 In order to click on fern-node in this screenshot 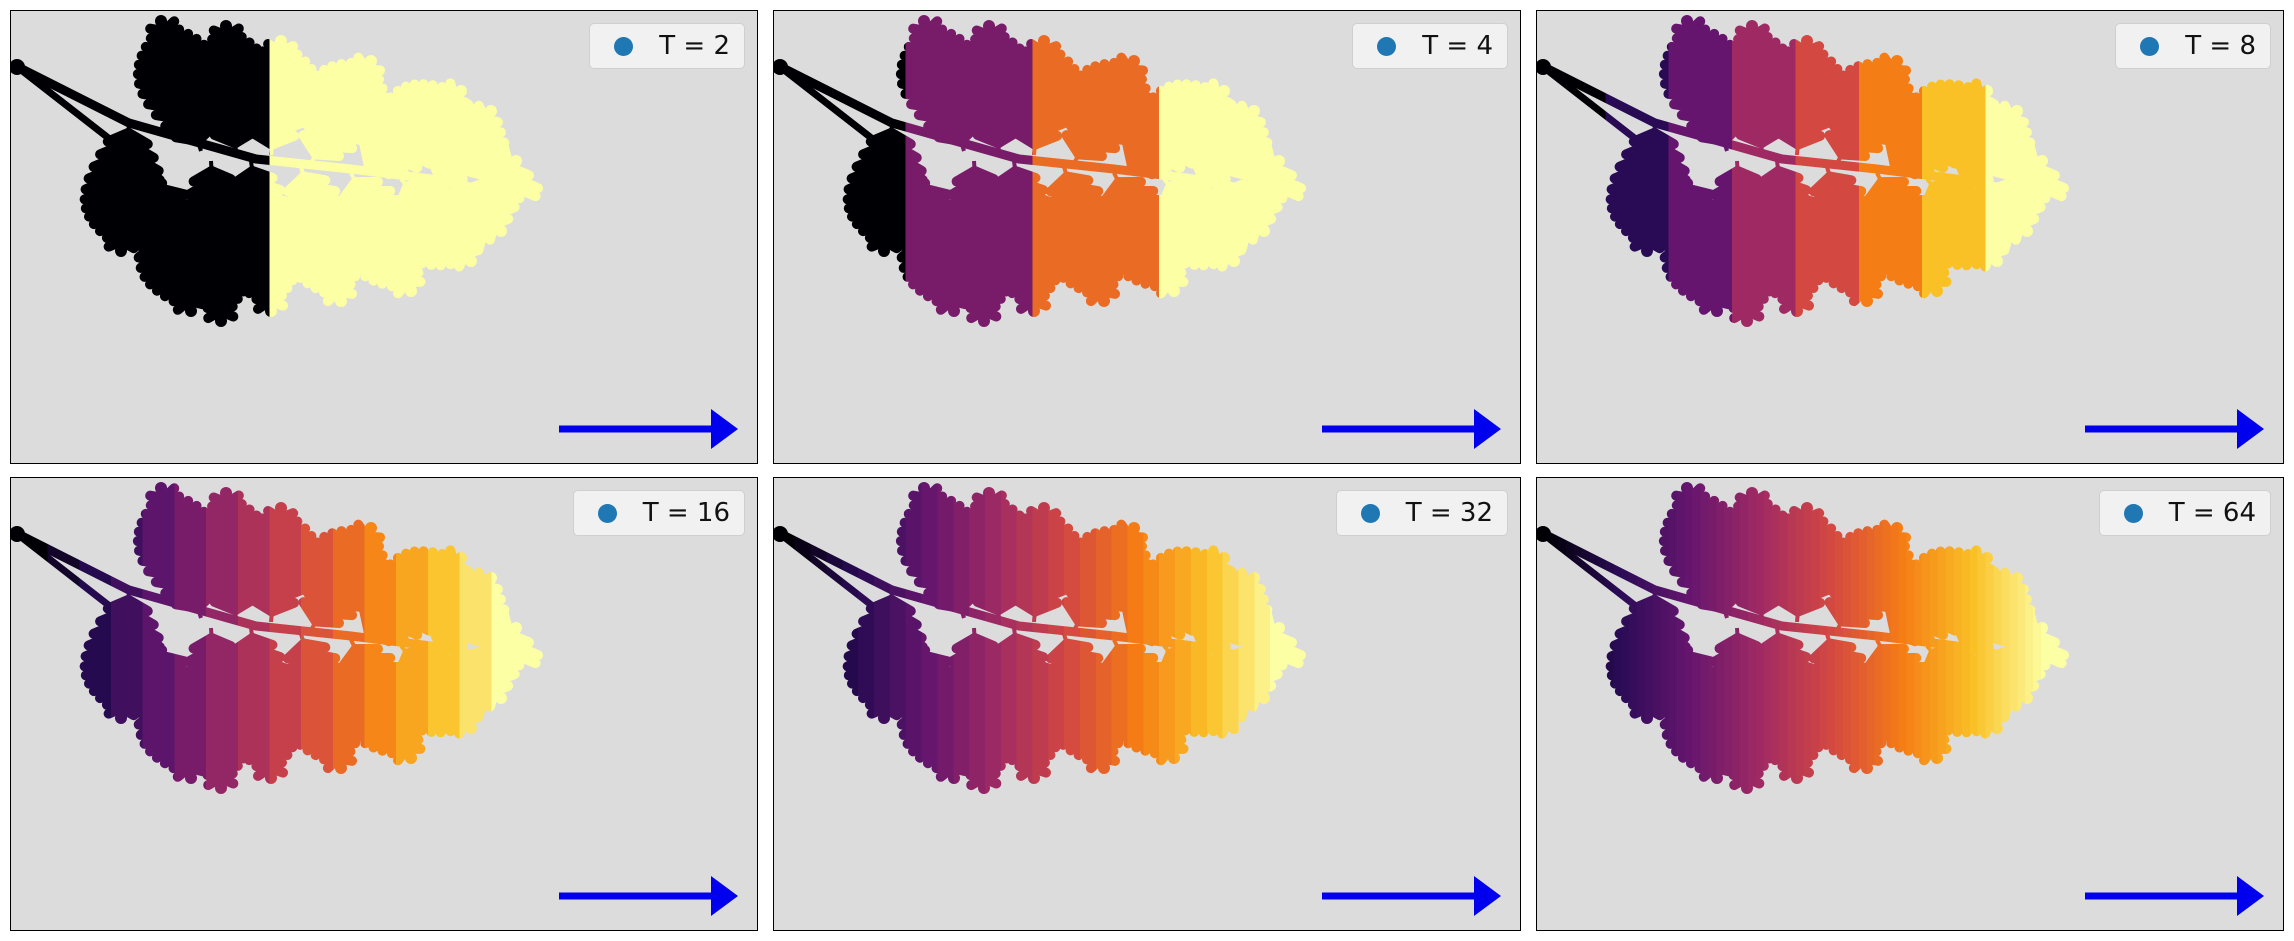, I will do `click(1544, 67)`.